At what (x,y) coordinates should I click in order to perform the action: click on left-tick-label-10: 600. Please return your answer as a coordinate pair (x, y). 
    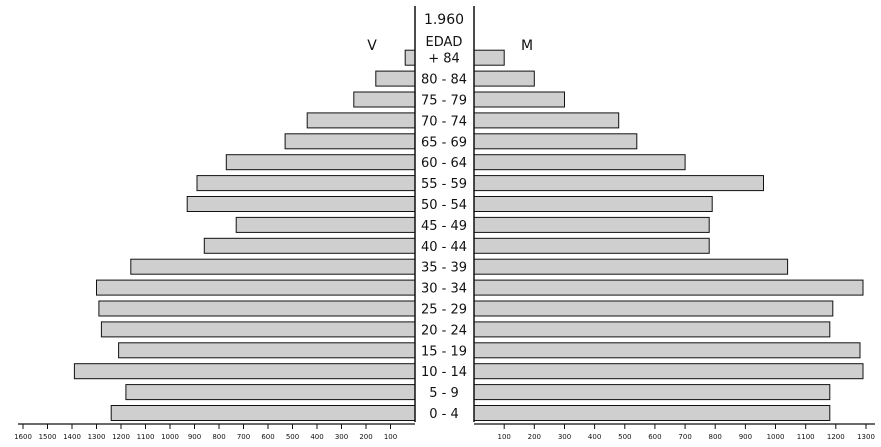
    Looking at the image, I should click on (267, 437).